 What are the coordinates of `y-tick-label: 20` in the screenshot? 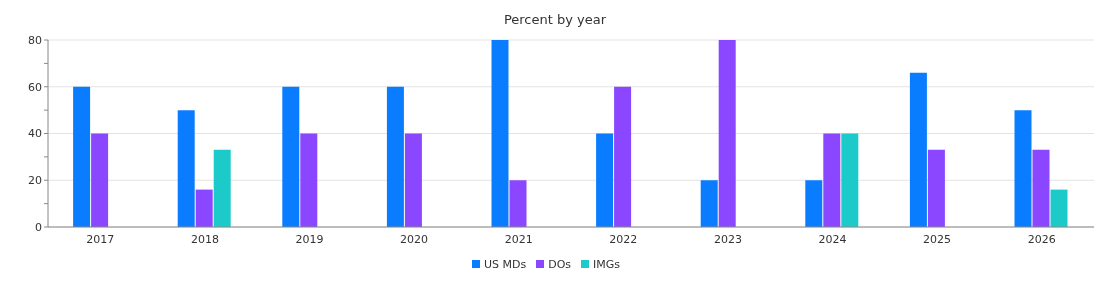 It's located at (35, 181).